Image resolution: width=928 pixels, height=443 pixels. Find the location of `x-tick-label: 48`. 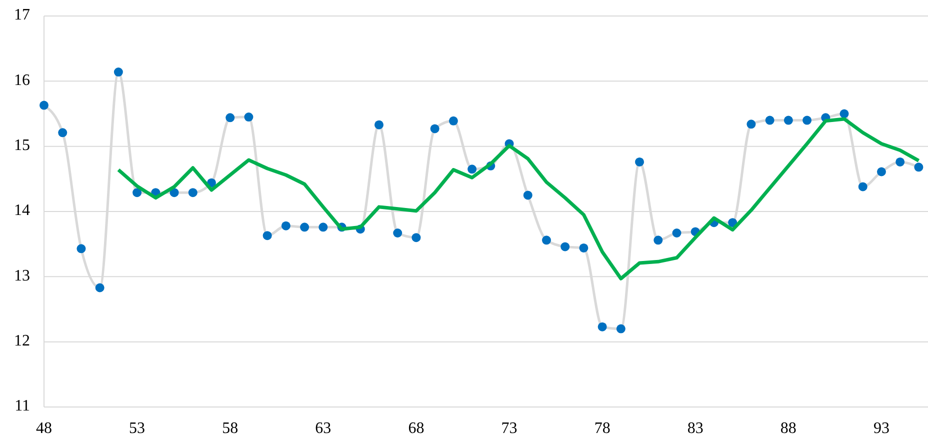

x-tick-label: 48 is located at coordinates (44, 428).